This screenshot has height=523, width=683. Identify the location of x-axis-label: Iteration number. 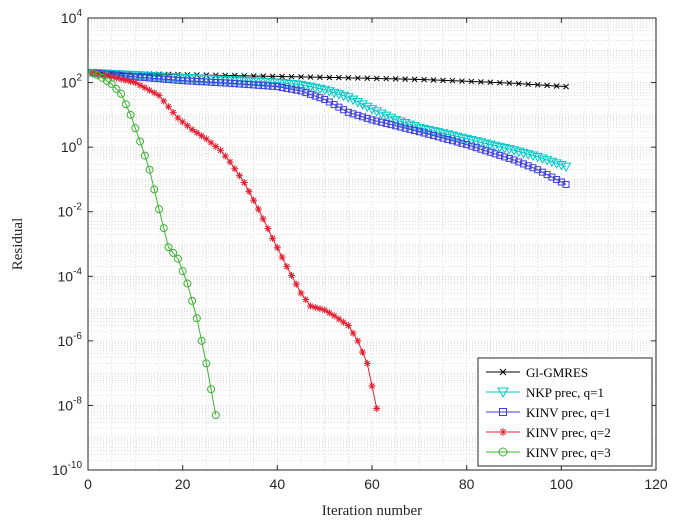
(372, 511).